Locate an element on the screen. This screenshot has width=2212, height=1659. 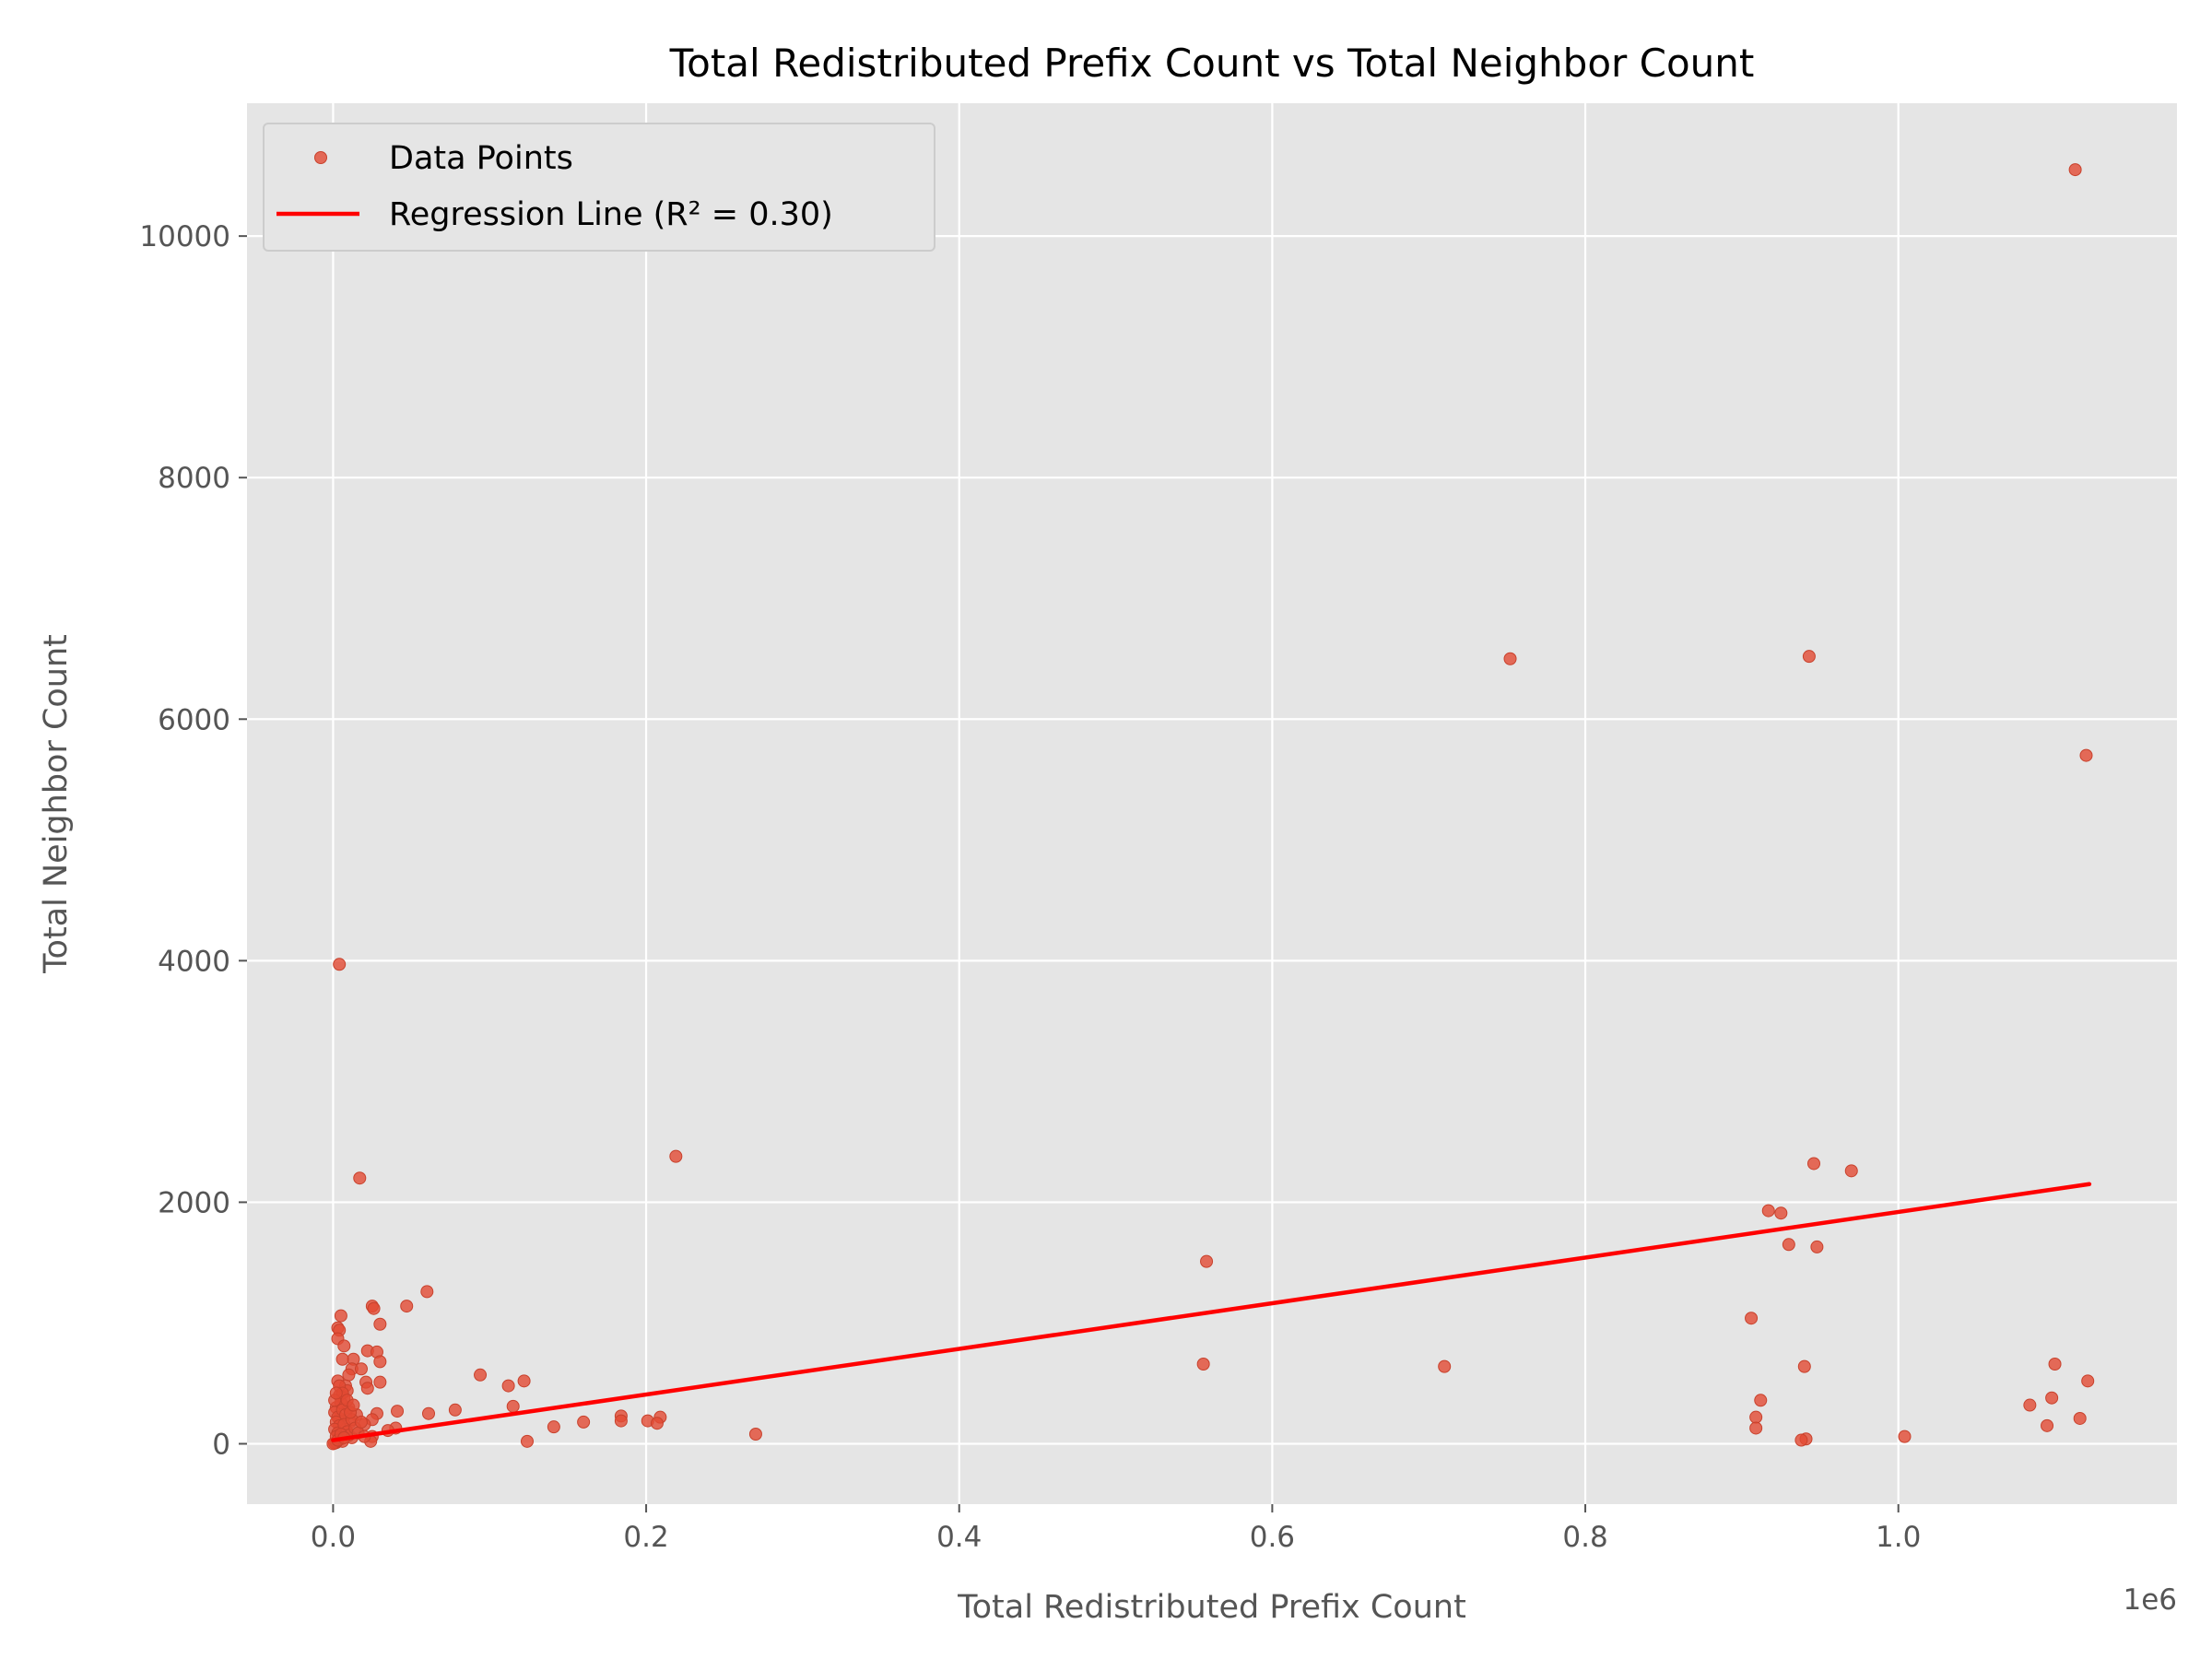
y-tick-label: 2000 is located at coordinates (194, 1202).